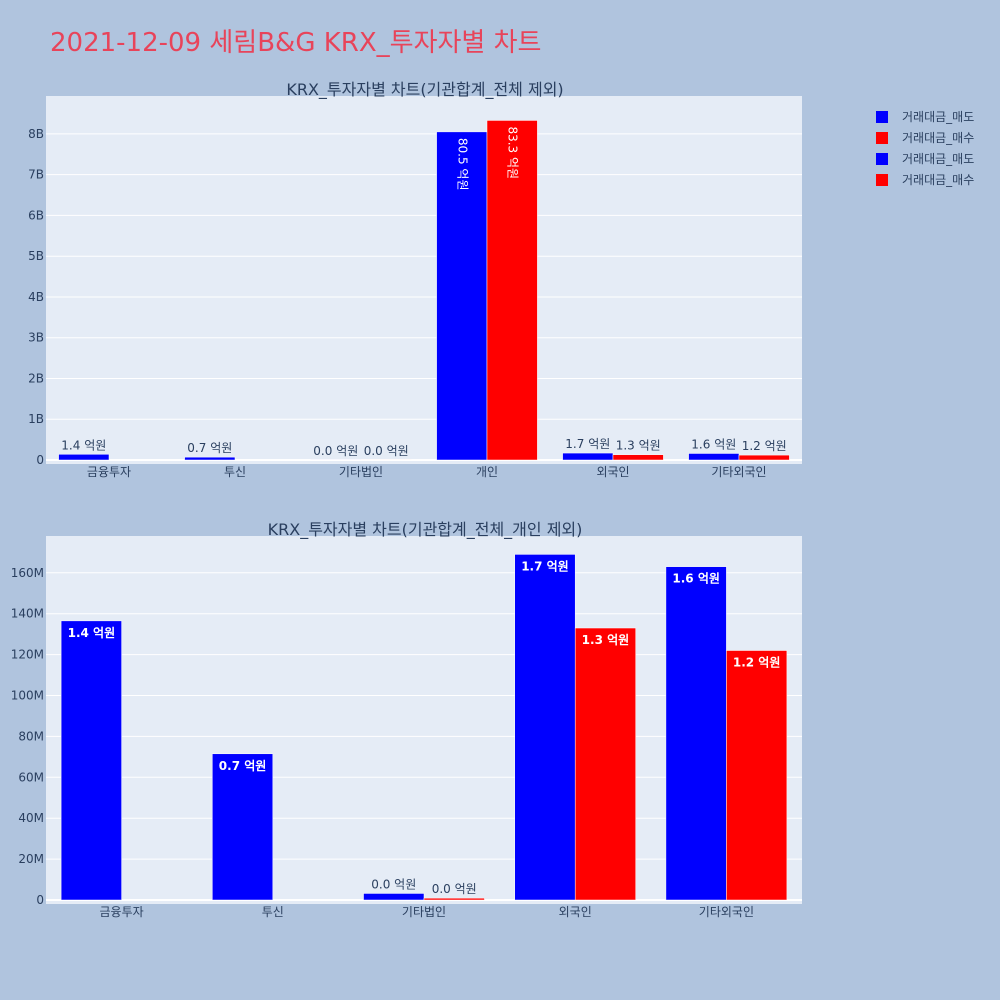  Describe the element at coordinates (296, 43) in the screenshot. I see `page-title: 2021-12-09 세림B&G KRX_투자자별 차트` at that location.